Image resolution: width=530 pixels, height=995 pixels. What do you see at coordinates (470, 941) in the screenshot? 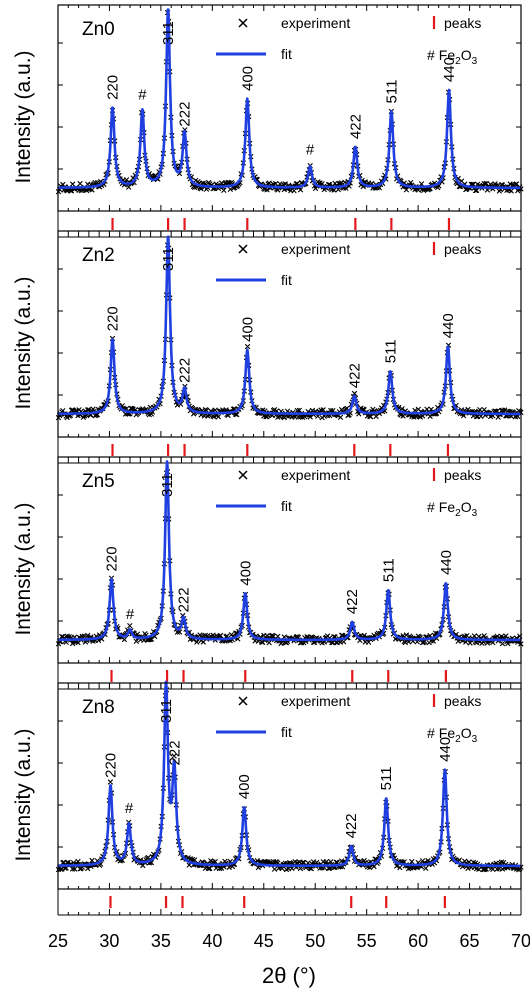
I see `x-tick-label: 65` at bounding box center [470, 941].